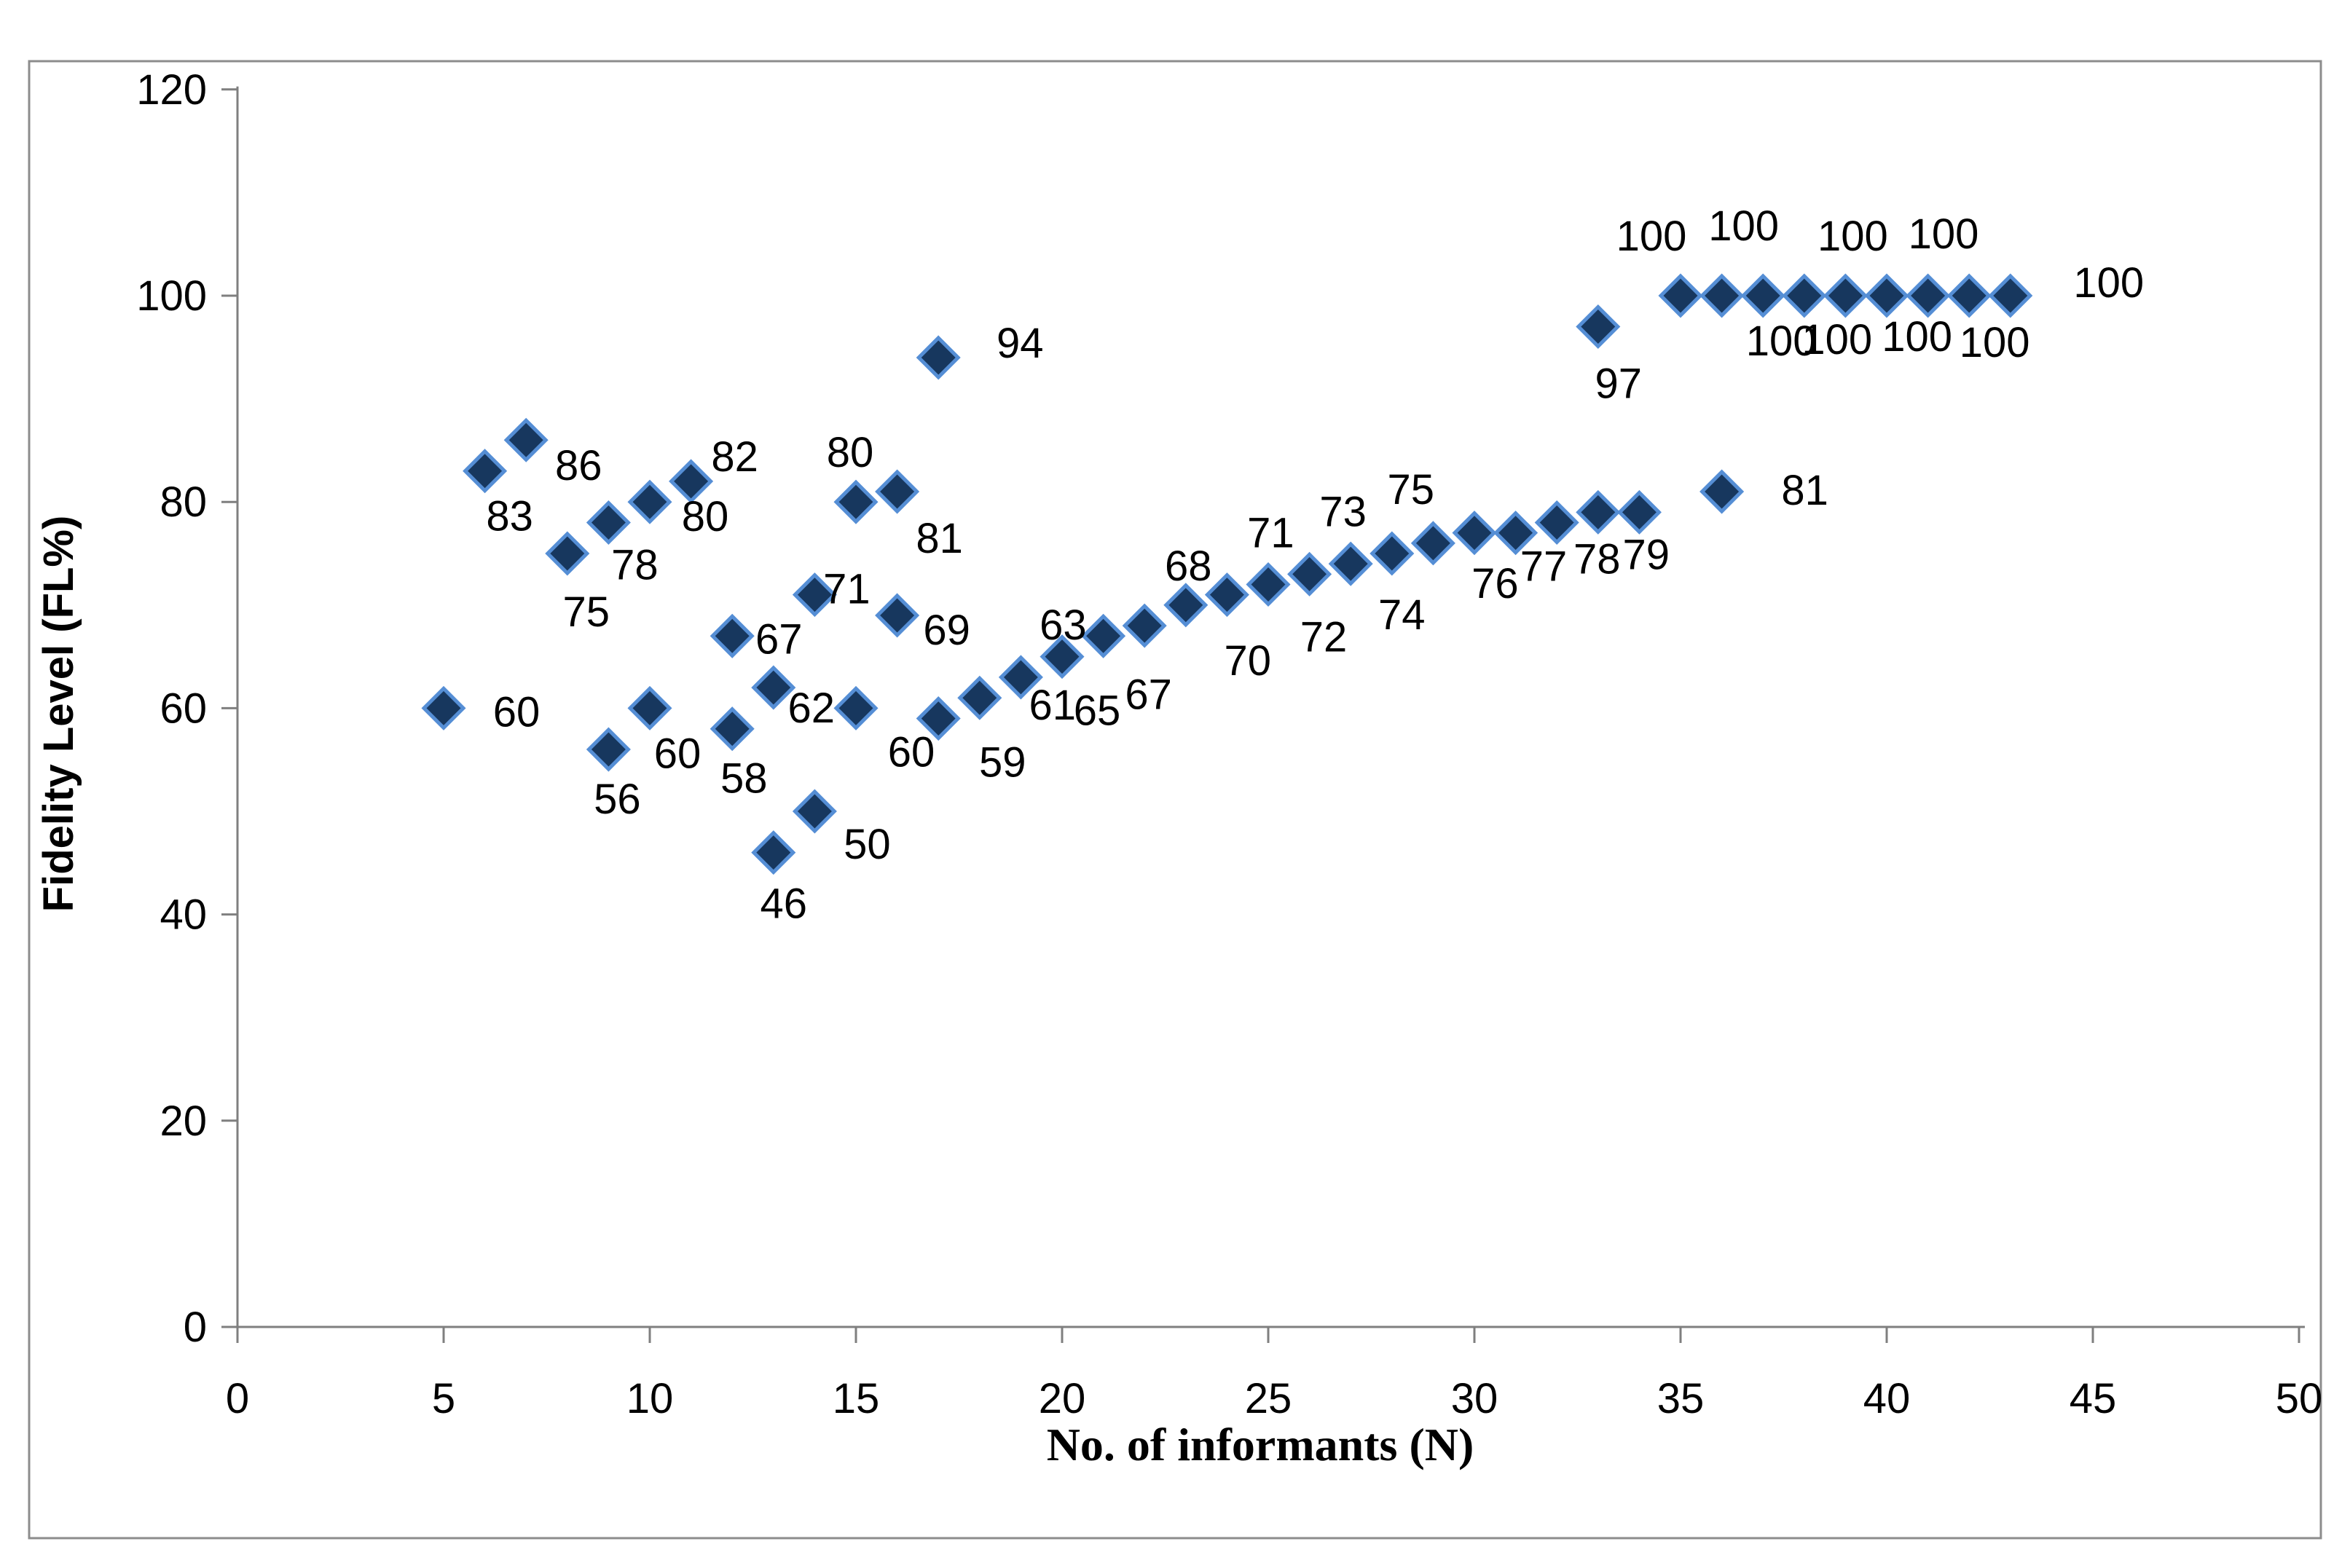 The image size is (2350, 1568). I want to click on data-point-label: 73, so click(1343, 511).